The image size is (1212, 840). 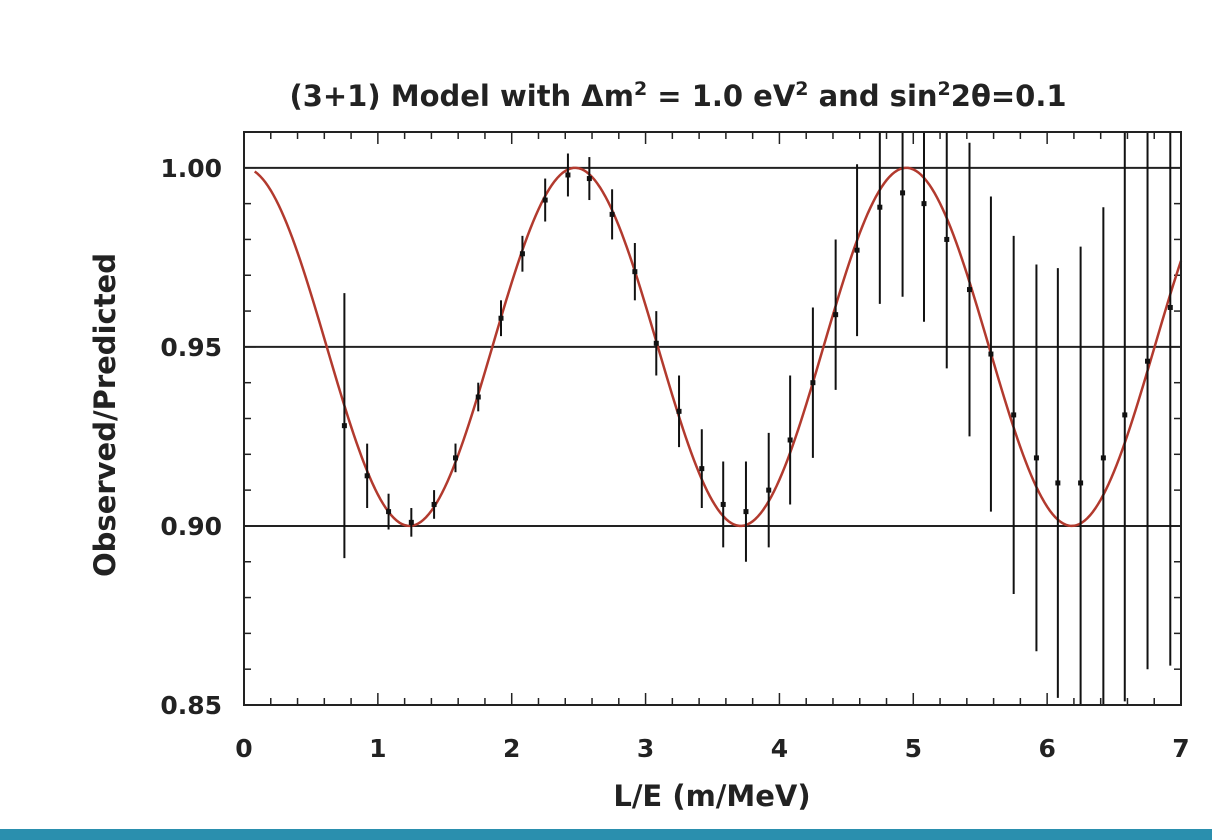 What do you see at coordinates (645, 748) in the screenshot?
I see `x-tick-label: 3` at bounding box center [645, 748].